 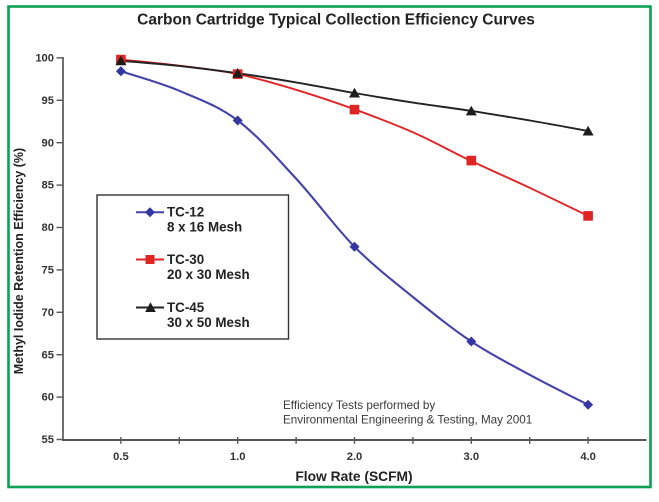 I want to click on svg-text: 70, so click(x=48, y=313).